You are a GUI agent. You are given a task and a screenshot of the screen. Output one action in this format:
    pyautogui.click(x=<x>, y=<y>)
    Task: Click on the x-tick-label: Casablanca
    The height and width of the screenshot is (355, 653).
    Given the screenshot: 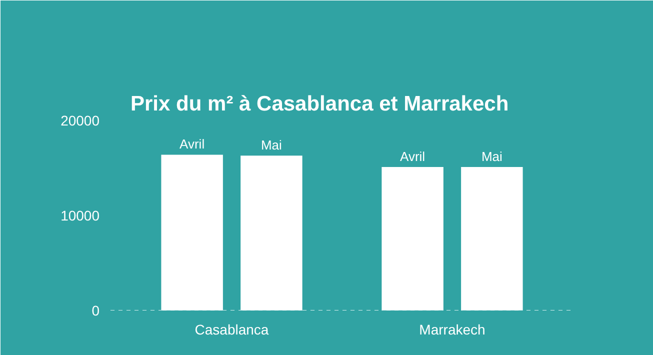 What is the action you would take?
    pyautogui.click(x=231, y=330)
    